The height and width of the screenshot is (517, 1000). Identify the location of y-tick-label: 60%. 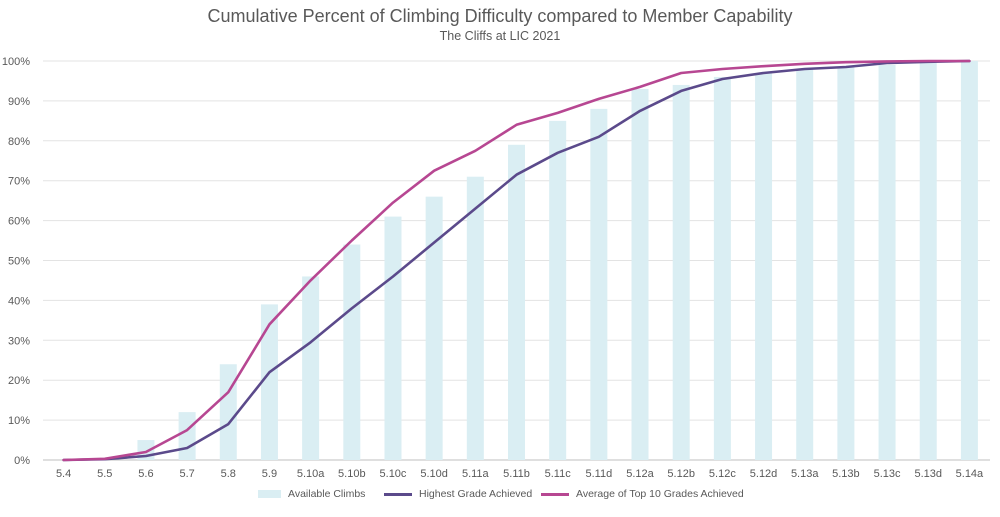
(19, 222).